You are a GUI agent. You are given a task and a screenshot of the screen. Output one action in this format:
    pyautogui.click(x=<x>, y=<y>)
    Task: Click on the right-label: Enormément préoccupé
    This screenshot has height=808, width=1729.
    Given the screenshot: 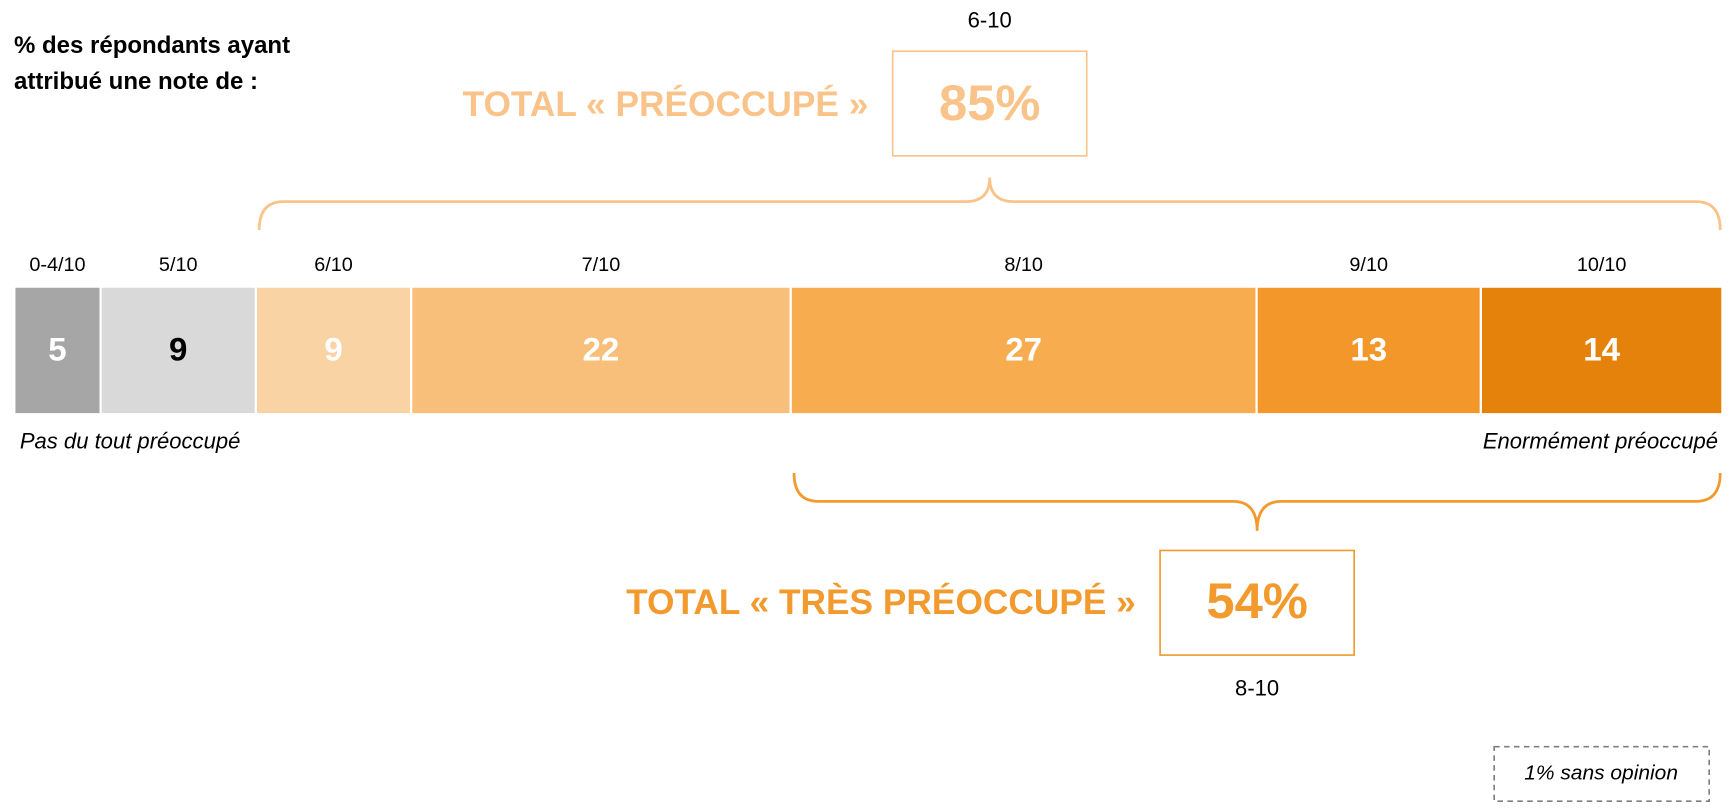 What is the action you would take?
    pyautogui.click(x=1600, y=440)
    